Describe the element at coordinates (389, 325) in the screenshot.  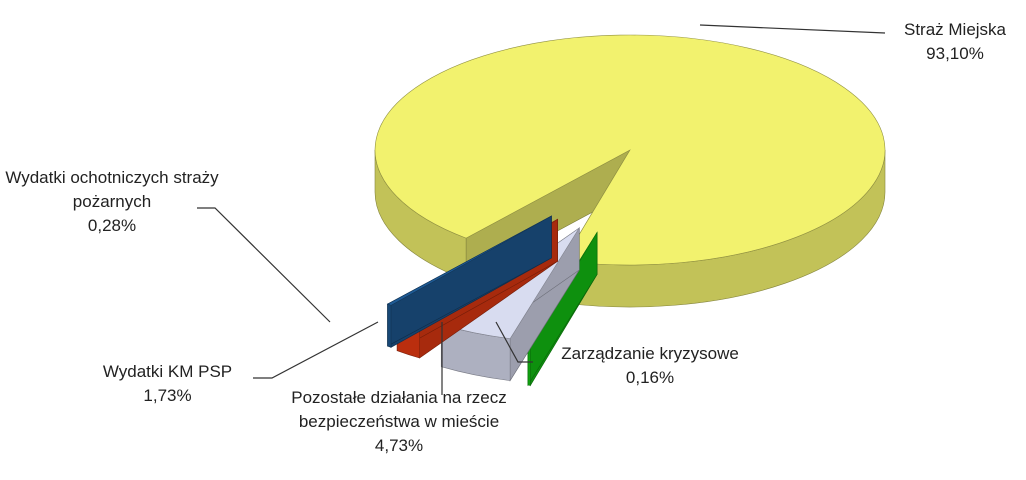
I see `slice-side` at that location.